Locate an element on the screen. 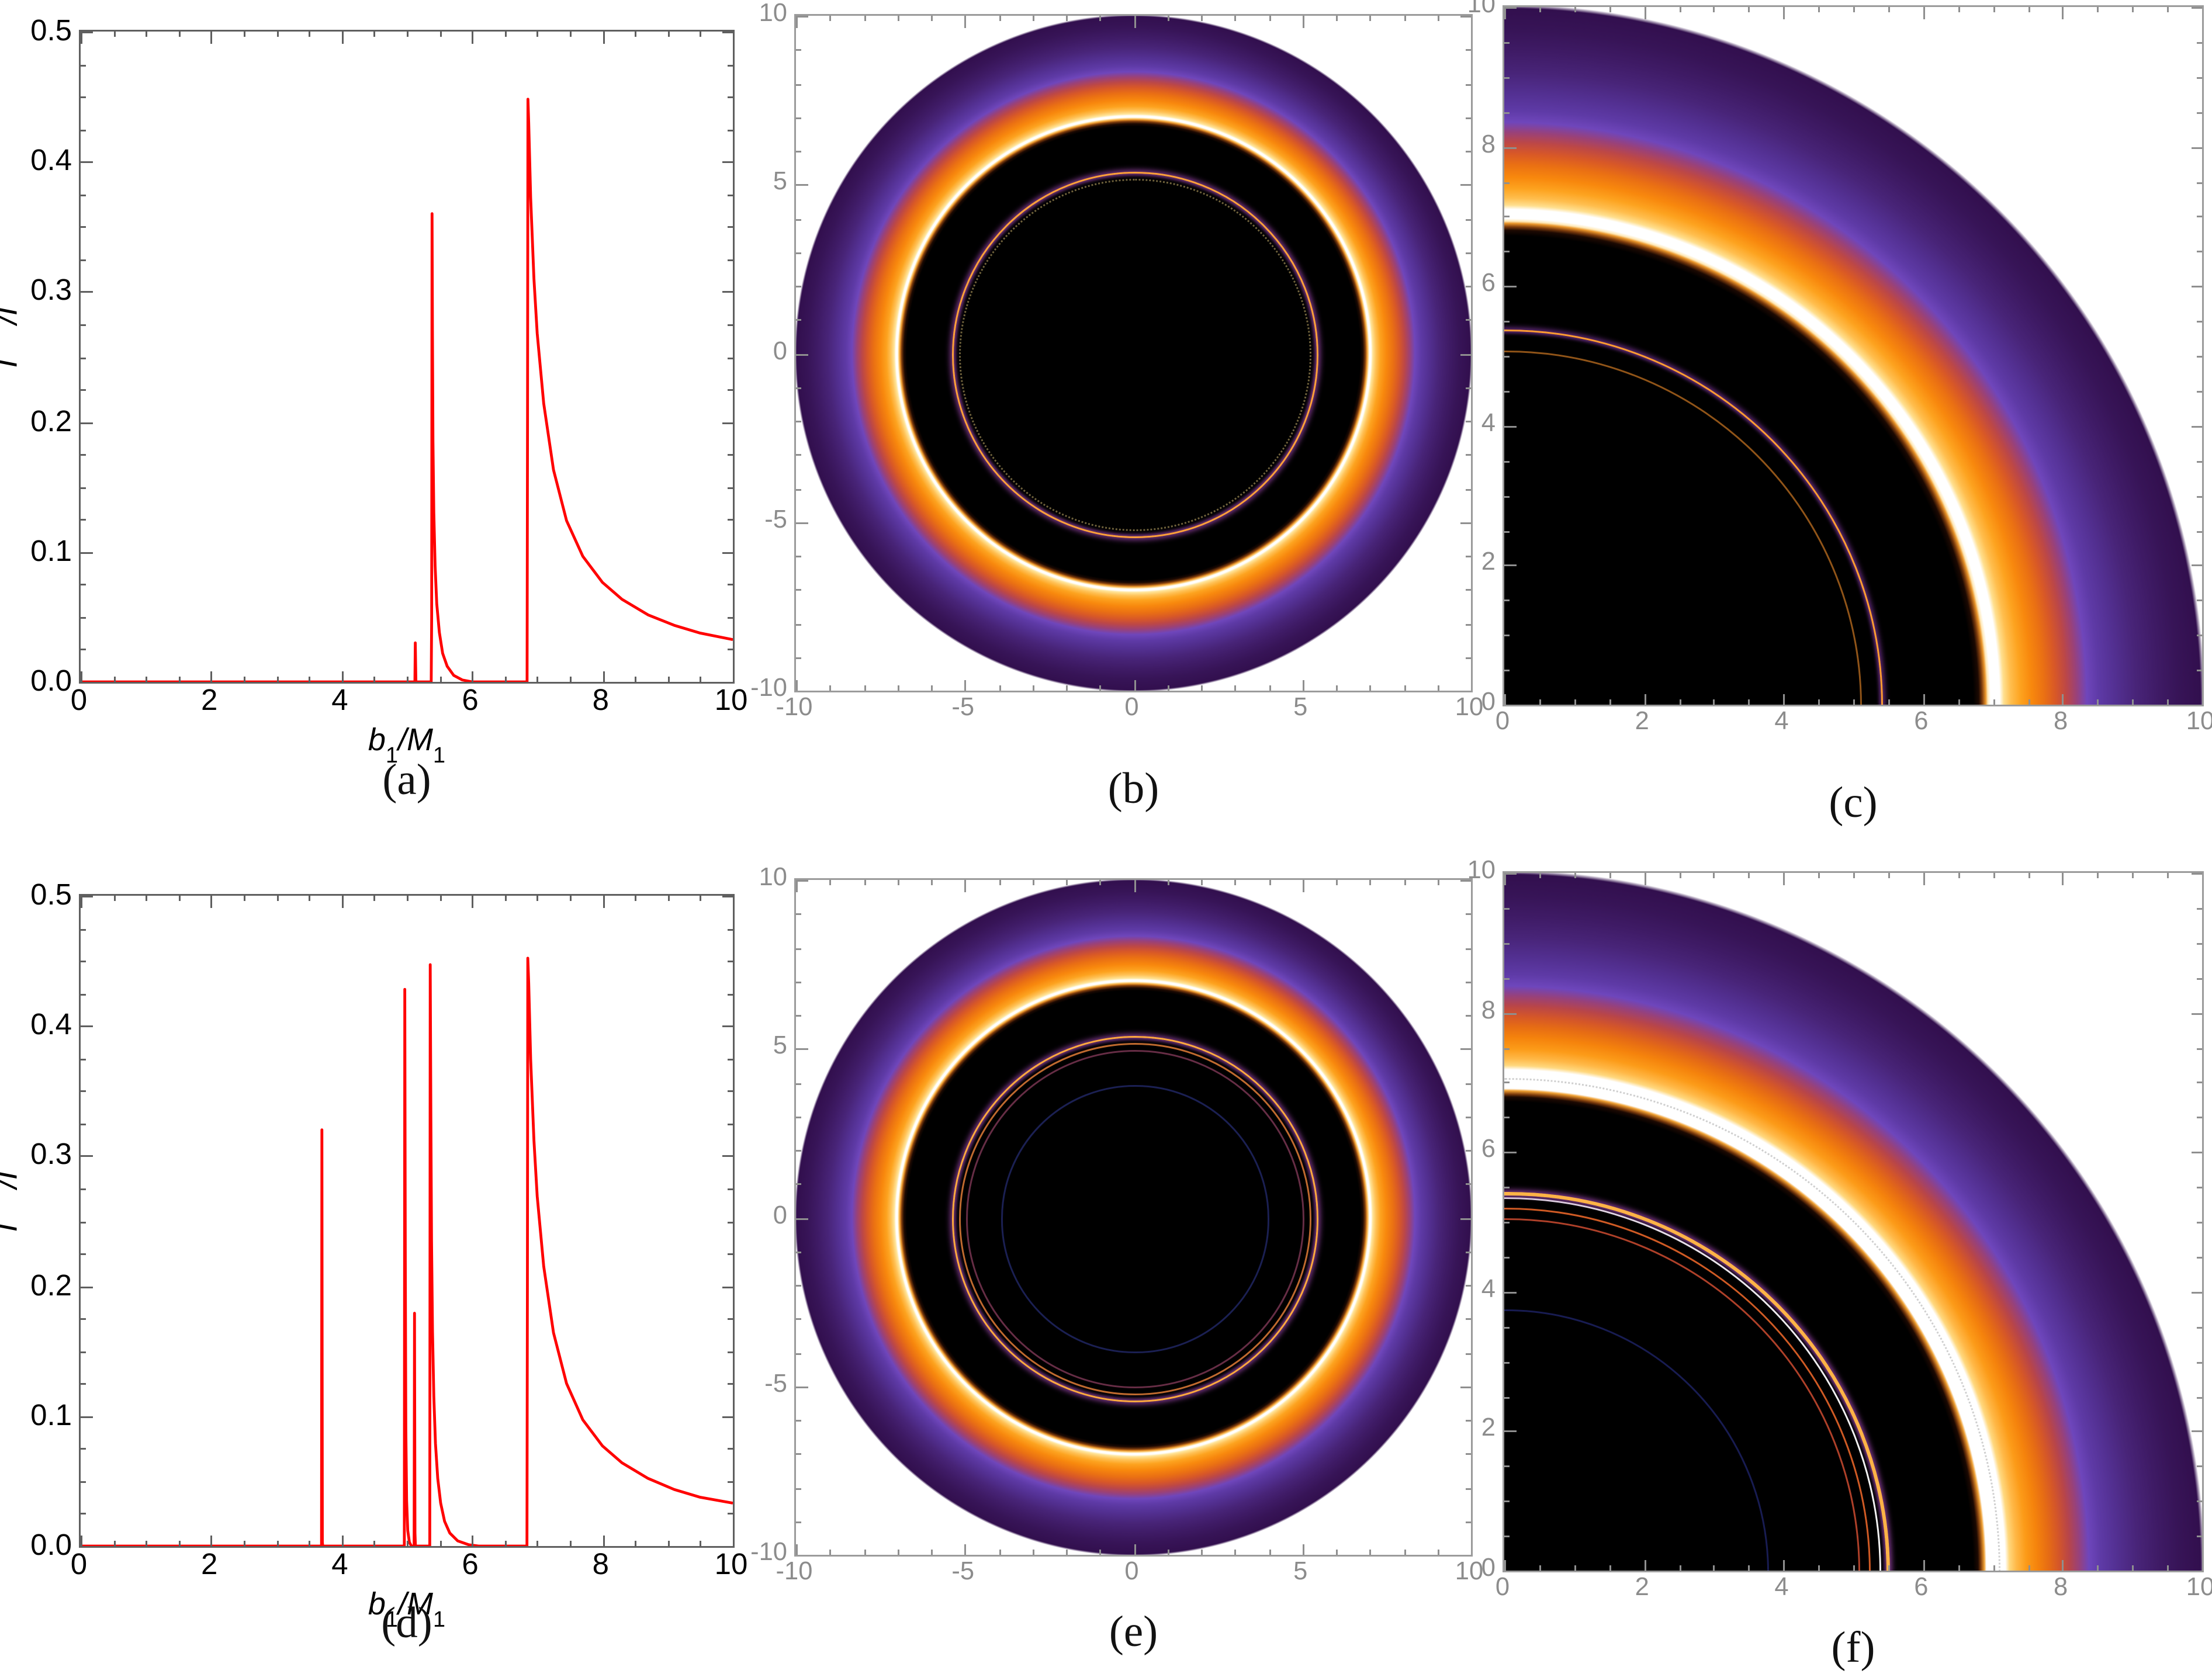  y-tick-label: 0.5 is located at coordinates (51, 30).